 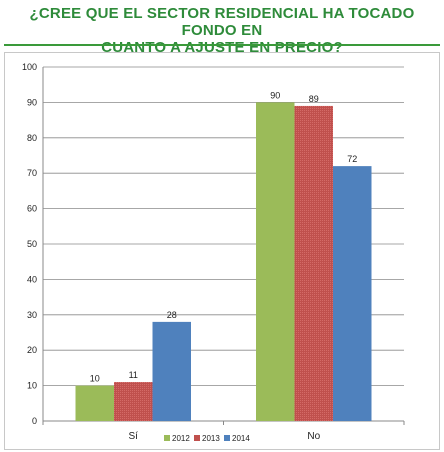 What do you see at coordinates (352, 293) in the screenshot?
I see `bar-2014-No` at bounding box center [352, 293].